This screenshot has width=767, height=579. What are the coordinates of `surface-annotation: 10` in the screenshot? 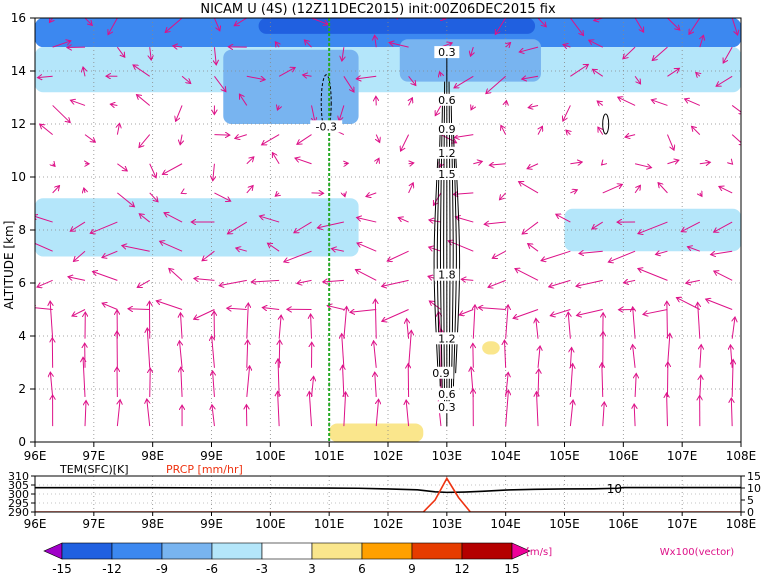 It's located at (614, 489).